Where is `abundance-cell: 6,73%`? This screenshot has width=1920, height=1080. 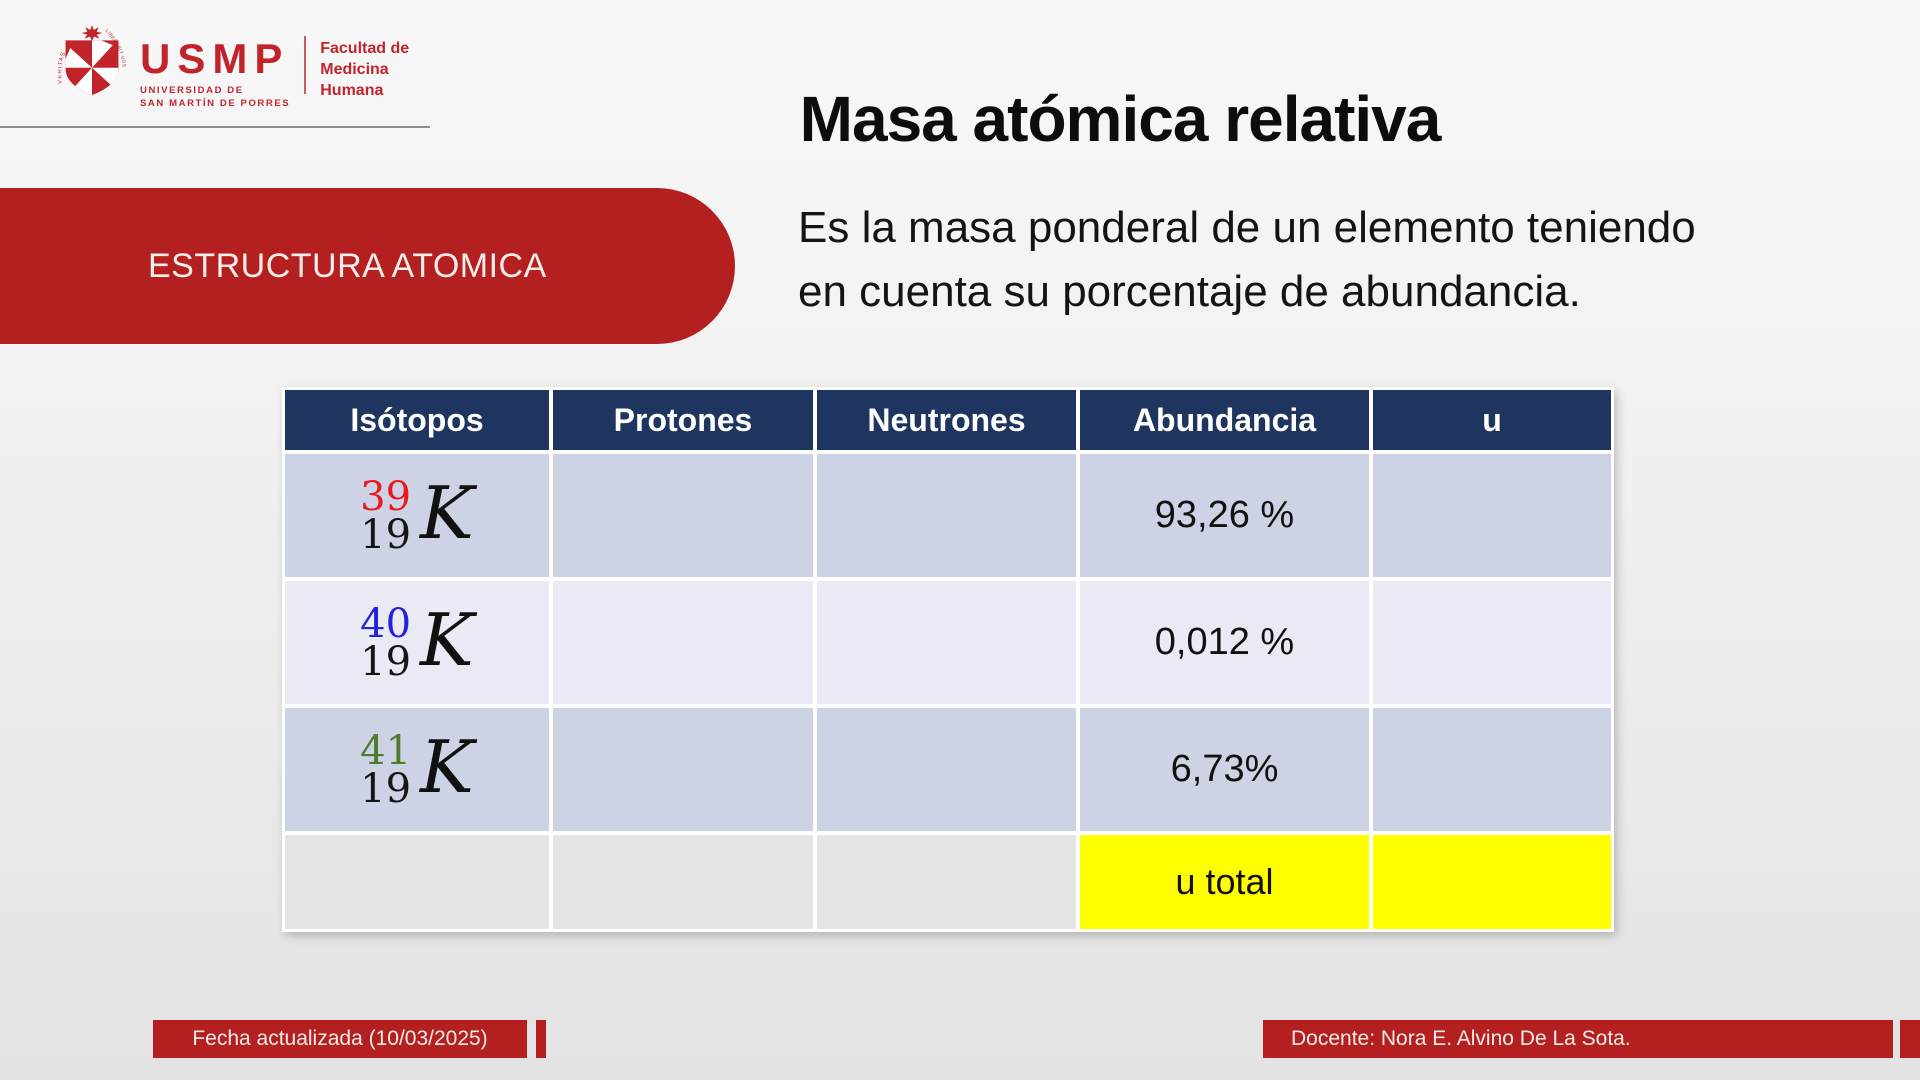 abundance-cell: 6,73% is located at coordinates (1224, 769).